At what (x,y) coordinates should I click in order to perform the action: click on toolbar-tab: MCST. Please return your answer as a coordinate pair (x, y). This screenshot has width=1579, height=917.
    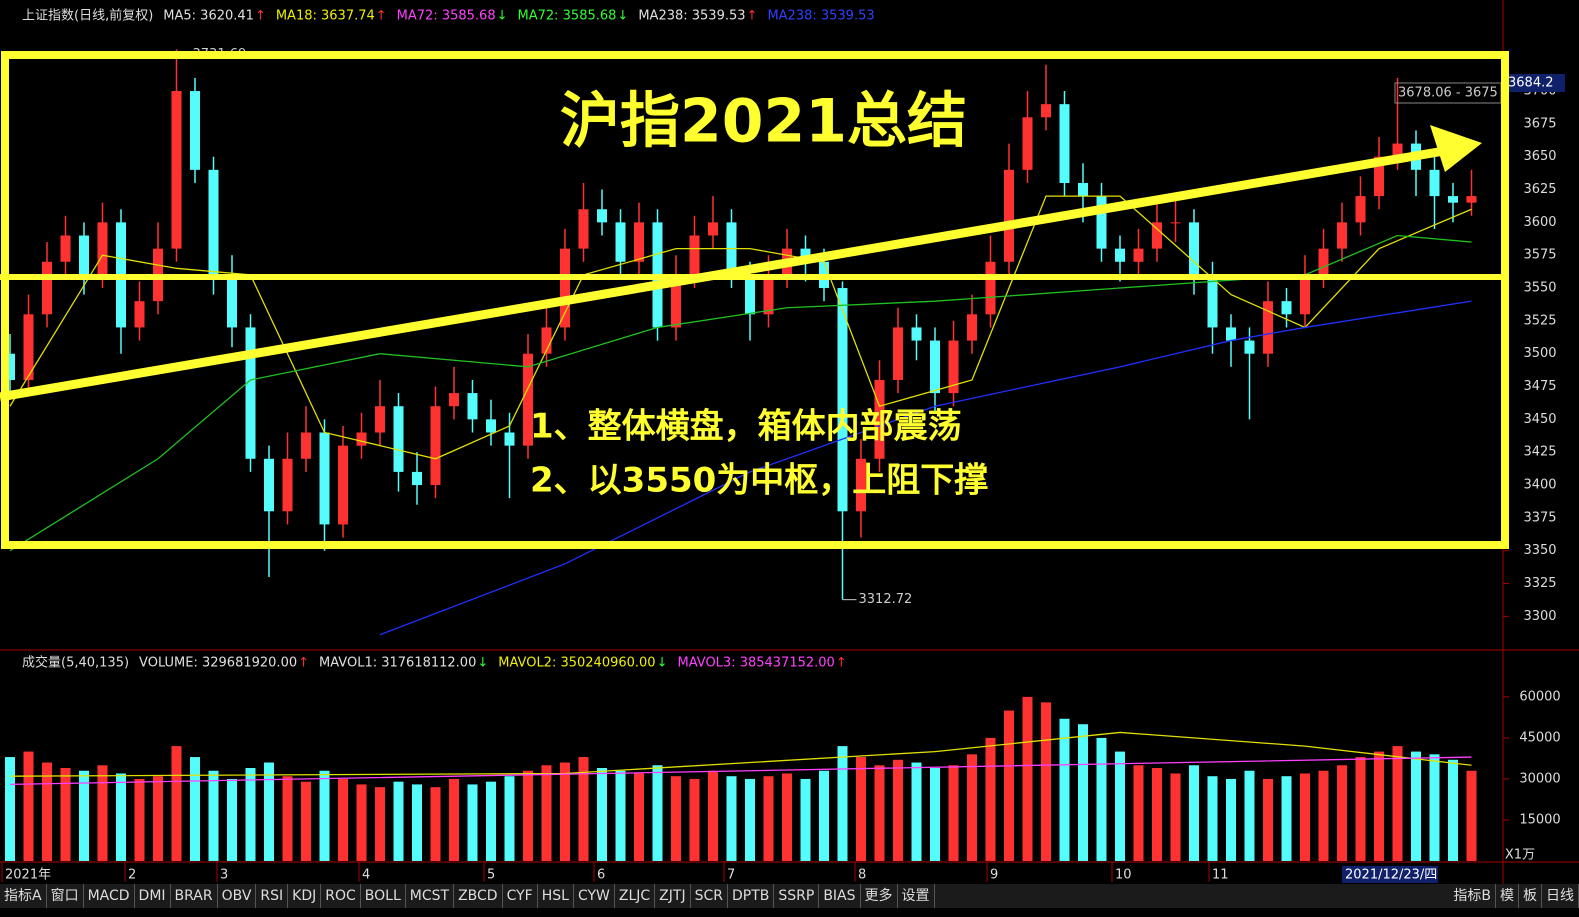
    Looking at the image, I should click on (430, 896).